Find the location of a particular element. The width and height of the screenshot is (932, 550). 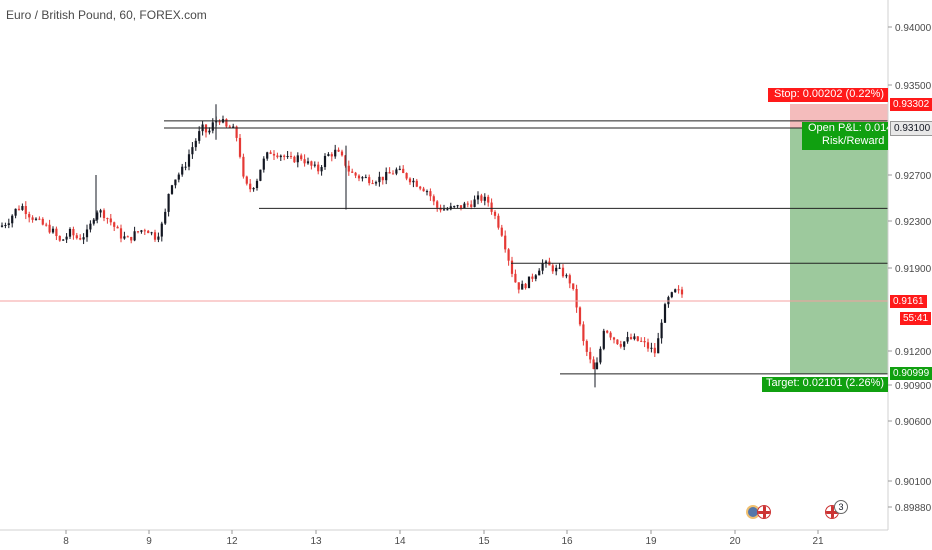

target-label: Target: 0.02101 (2.26%) is located at coordinates (825, 384).